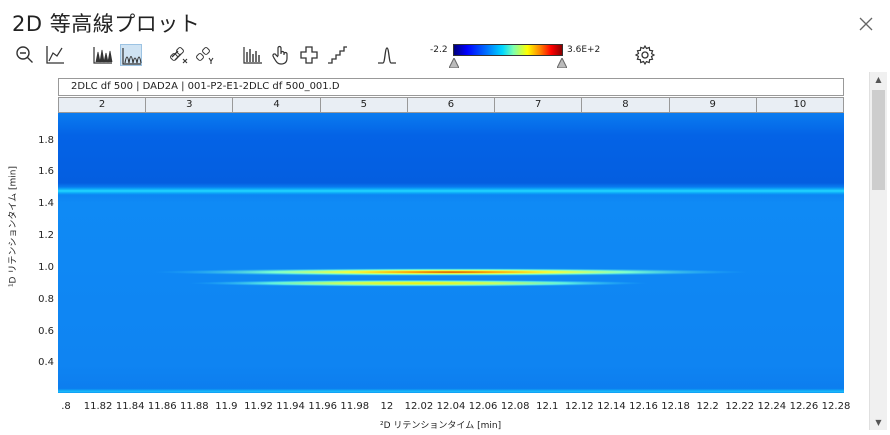 The width and height of the screenshot is (890, 435). What do you see at coordinates (130, 406) in the screenshot?
I see `x-tick-label: 11.84` at bounding box center [130, 406].